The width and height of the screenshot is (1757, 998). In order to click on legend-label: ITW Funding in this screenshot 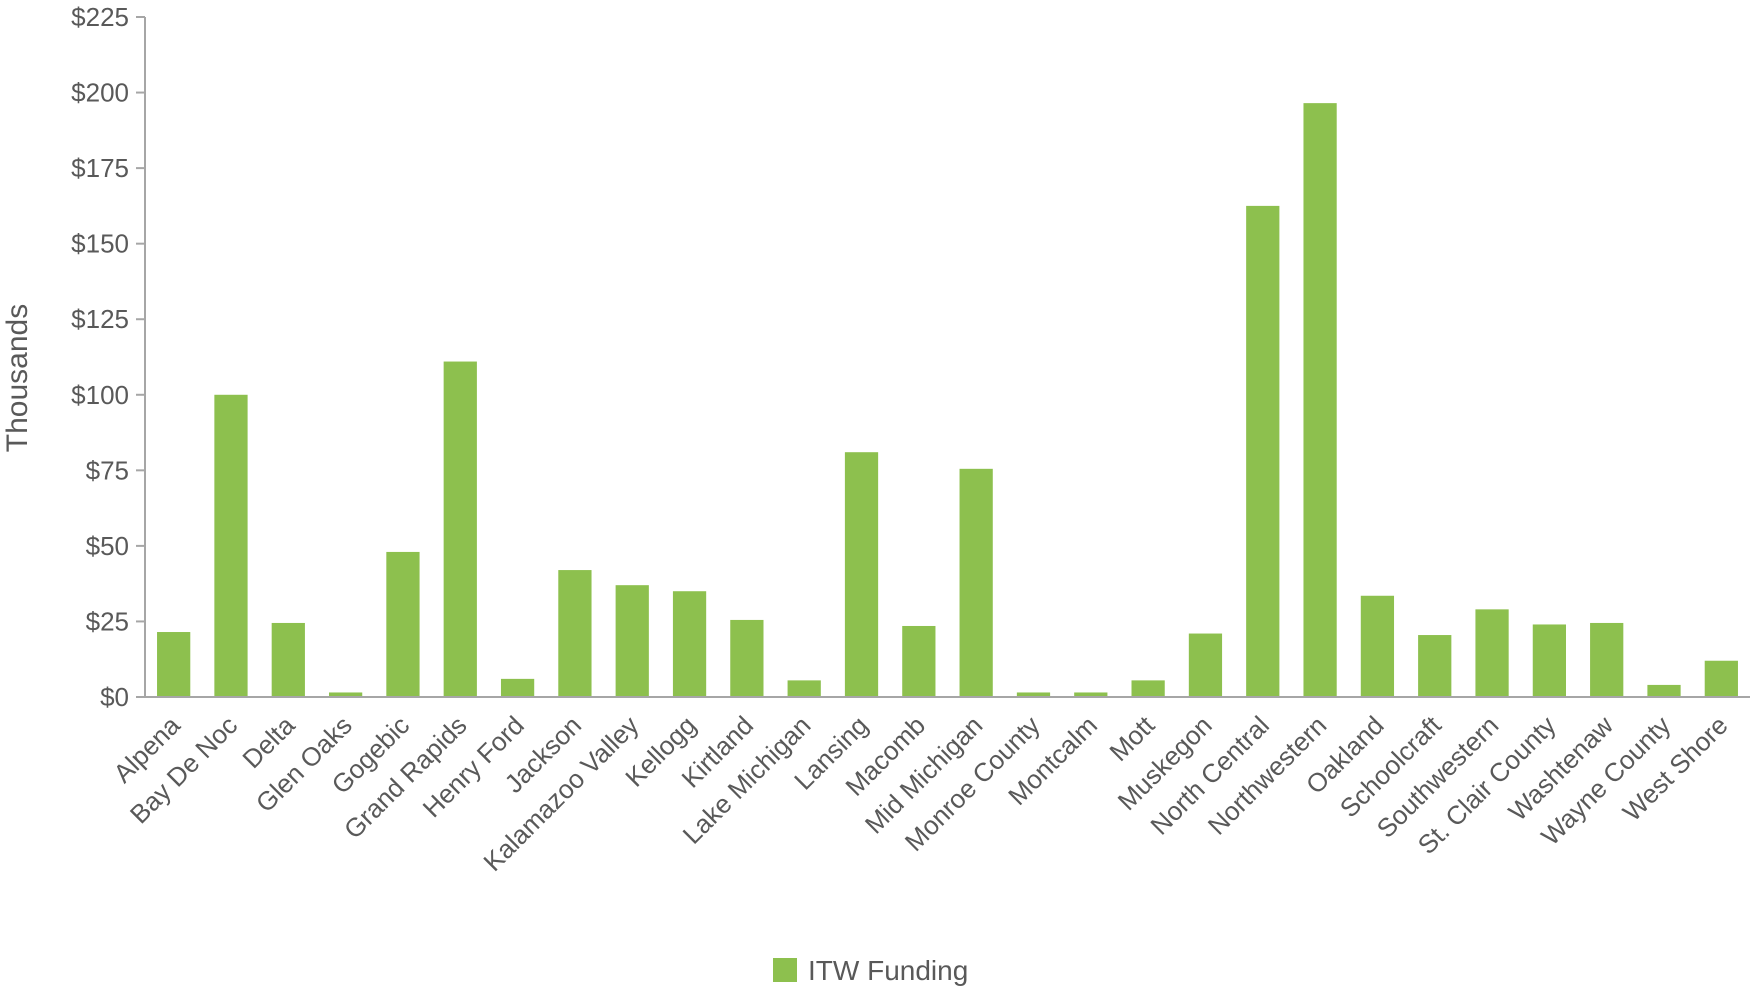, I will do `click(888, 970)`.